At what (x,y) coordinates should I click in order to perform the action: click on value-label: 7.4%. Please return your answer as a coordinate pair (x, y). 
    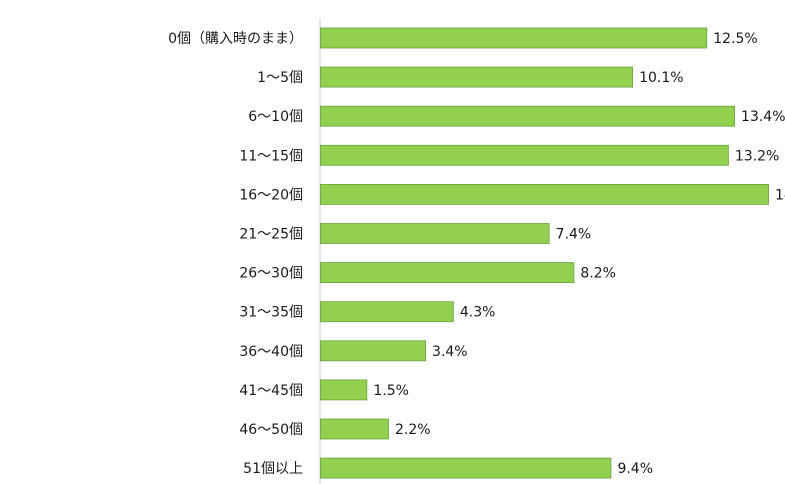
    Looking at the image, I should click on (574, 235).